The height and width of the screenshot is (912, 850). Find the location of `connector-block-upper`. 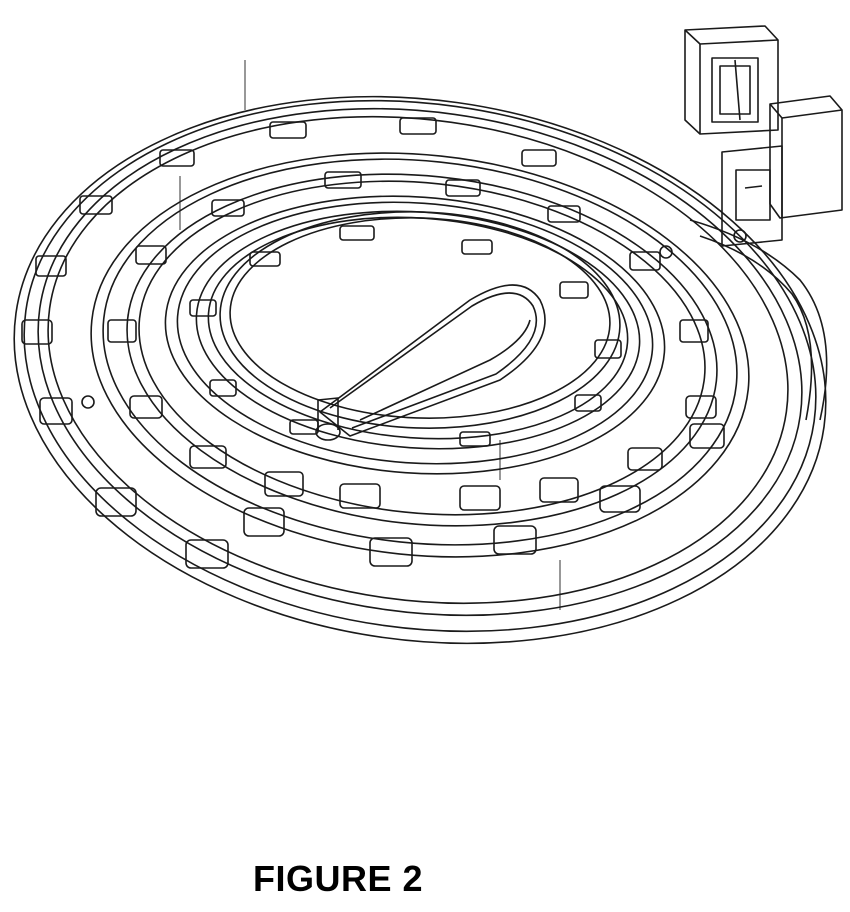

connector-block-upper is located at coordinates (731, 80).